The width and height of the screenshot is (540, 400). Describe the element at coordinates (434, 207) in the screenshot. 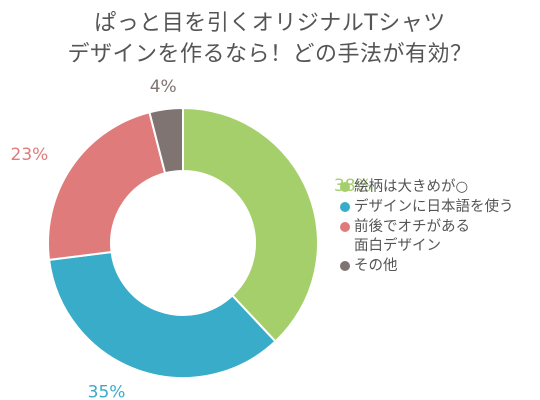

I see `legend-label-1: デザインに日本語を使う` at that location.